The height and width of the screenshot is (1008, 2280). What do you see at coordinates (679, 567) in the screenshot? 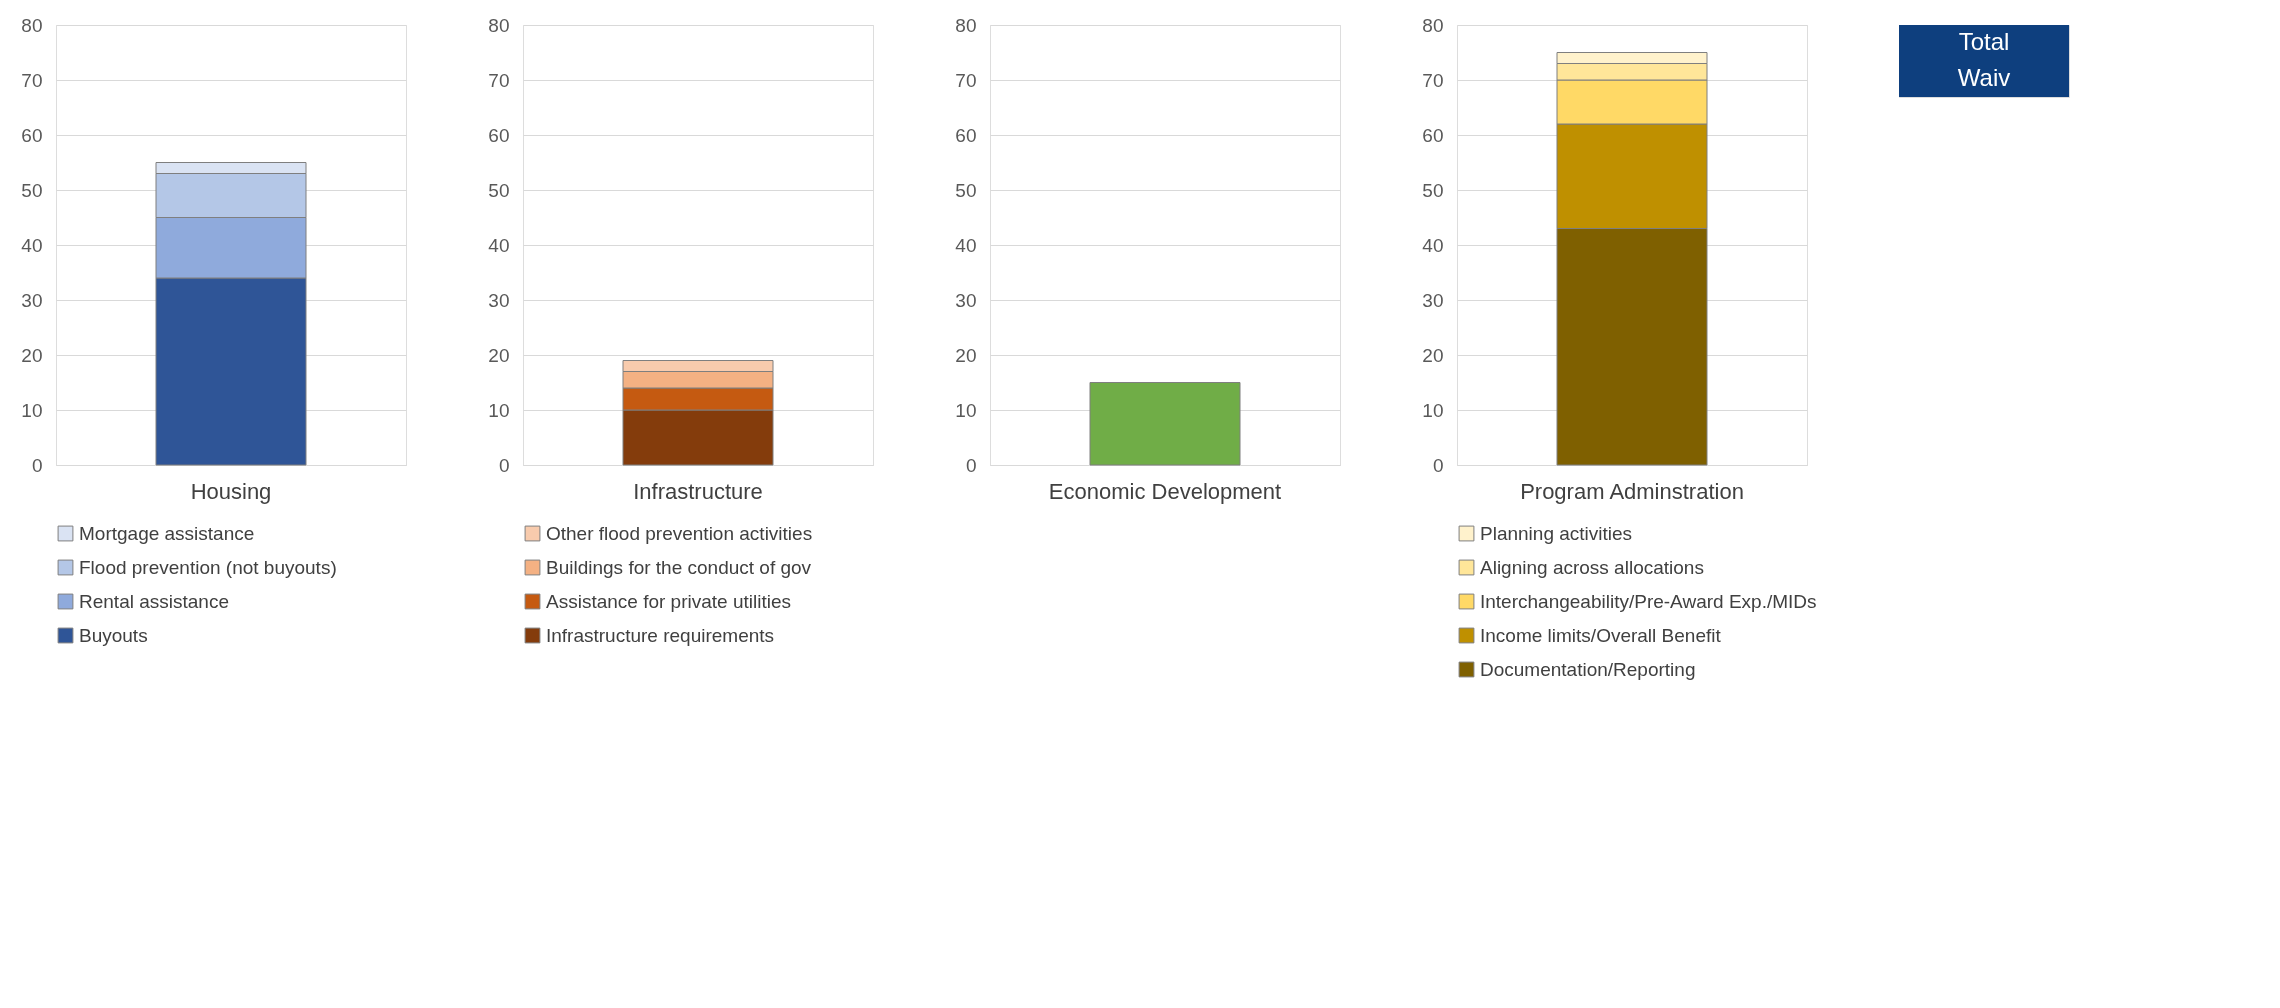
I see `legend-label: Buildings for the conduct of gov` at bounding box center [679, 567].